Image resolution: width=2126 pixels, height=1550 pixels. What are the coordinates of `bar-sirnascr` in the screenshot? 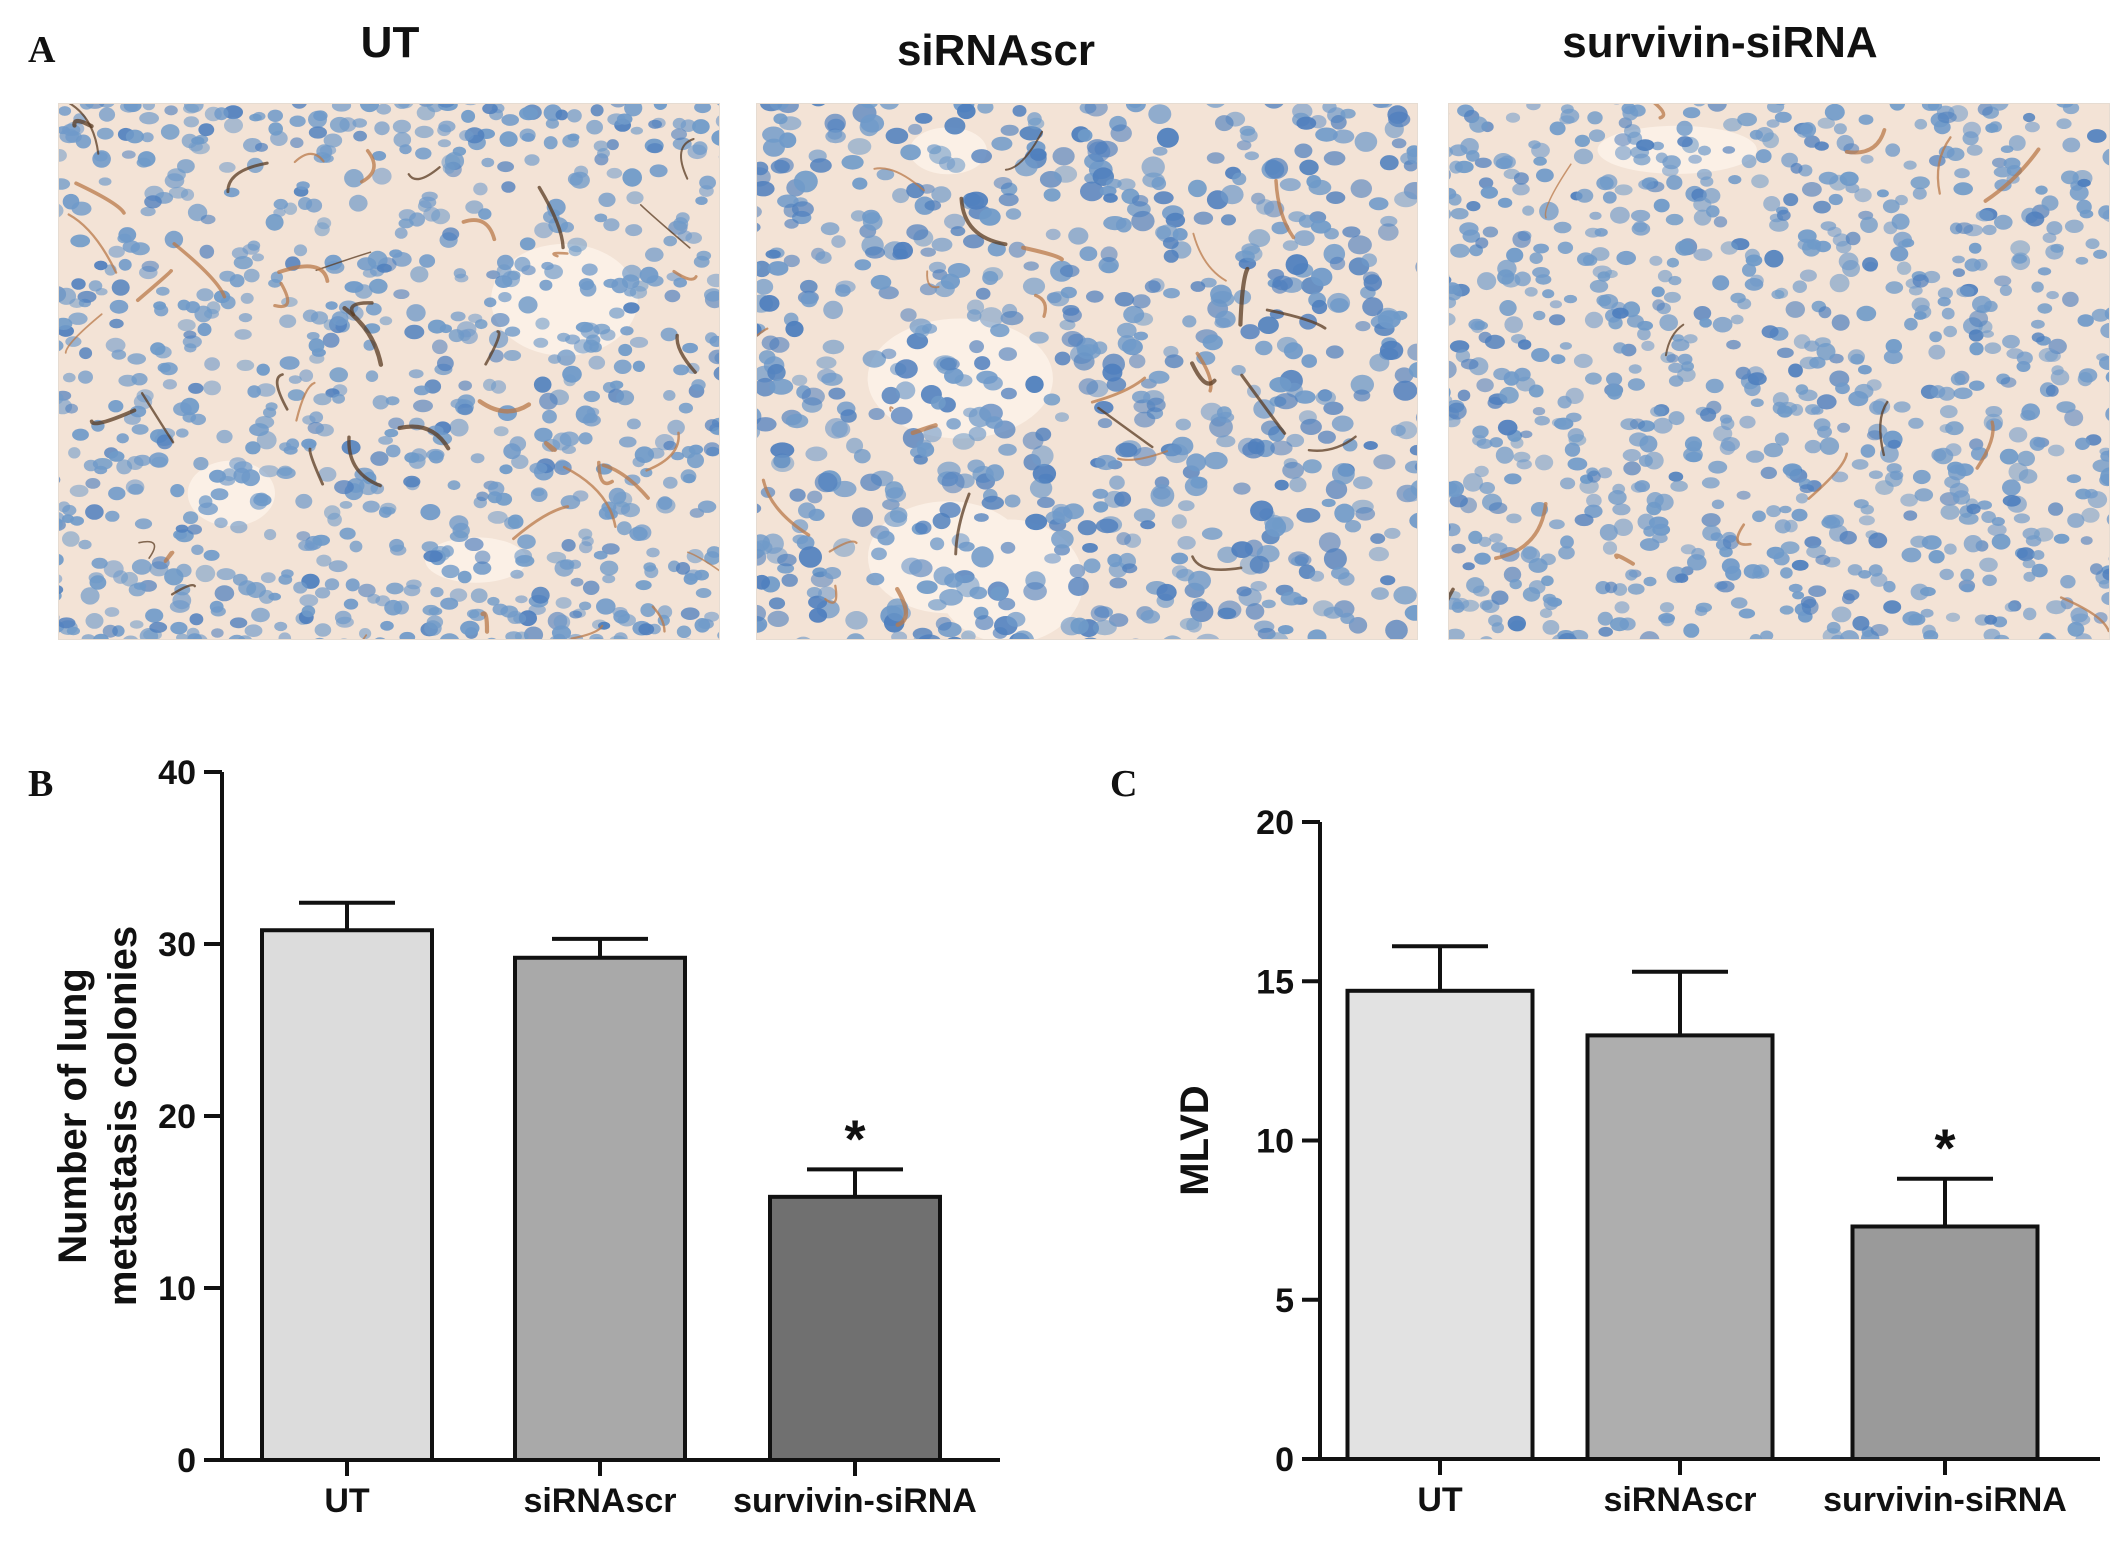 It's located at (600, 1208).